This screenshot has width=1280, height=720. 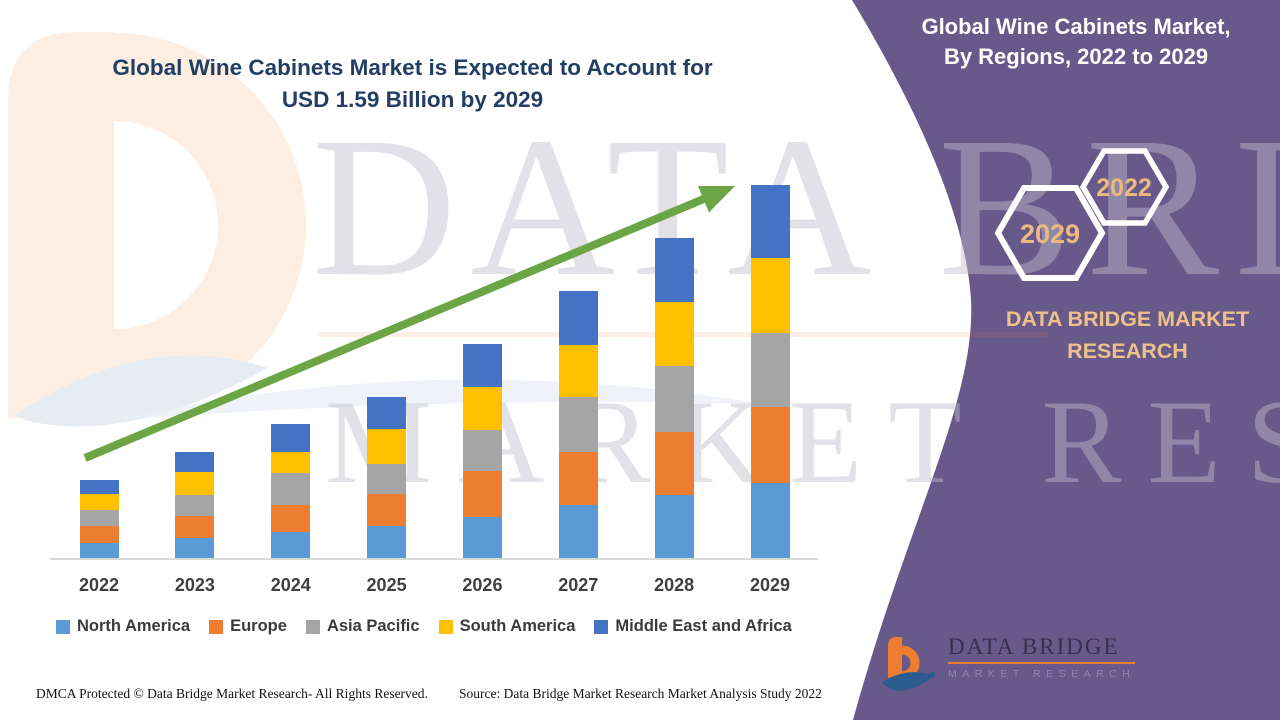 I want to click on stacked-bar-2023, so click(x=195, y=504).